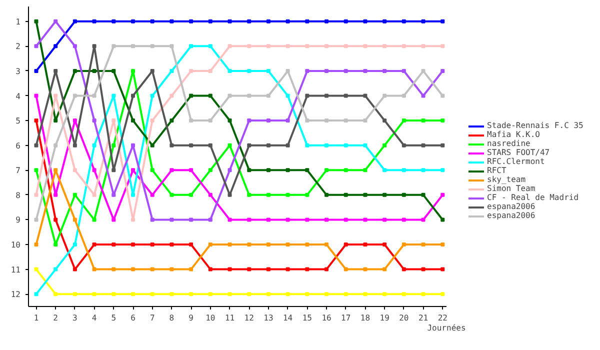 The height and width of the screenshot is (350, 600). I want to click on y-tick-label: 4, so click(18, 96).